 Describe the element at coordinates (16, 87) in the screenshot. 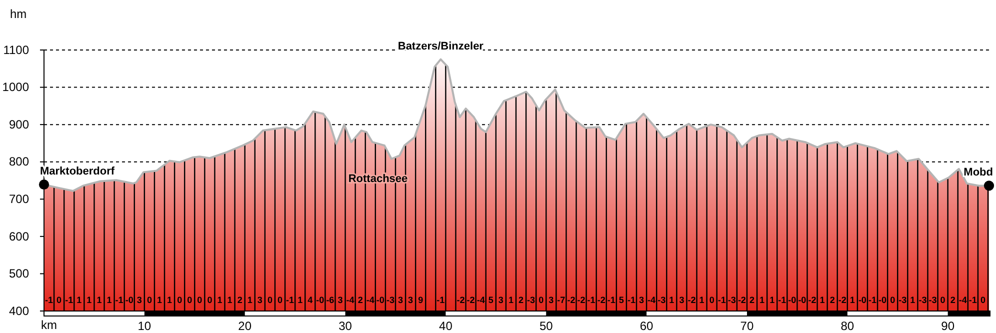

I see `y-tick-label: 1000` at that location.